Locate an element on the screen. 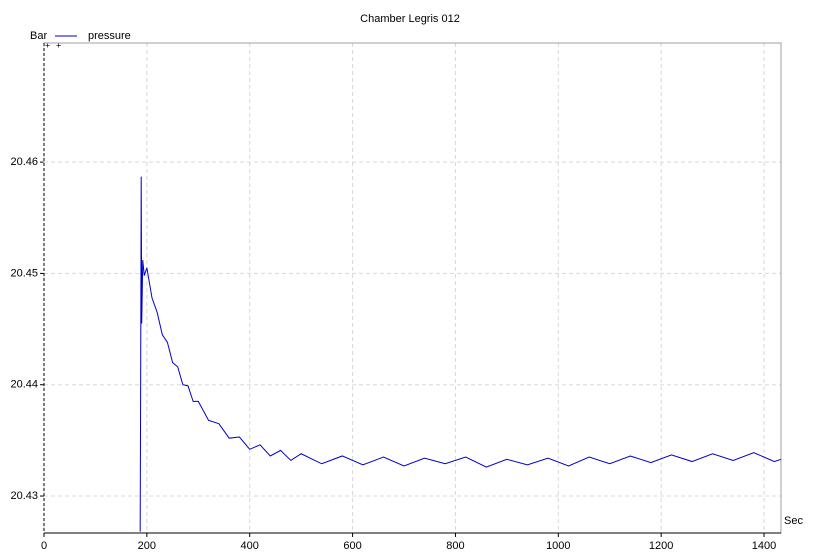 The image size is (819, 560). y-axis-label: Bar is located at coordinates (38, 36).